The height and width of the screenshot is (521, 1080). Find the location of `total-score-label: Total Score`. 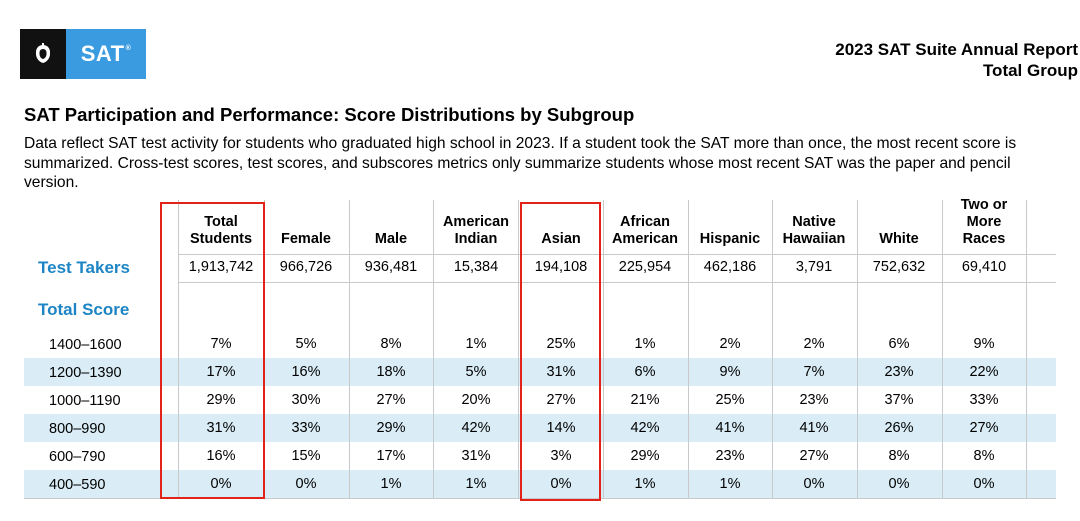

total-score-label: Total Score is located at coordinates (84, 309).